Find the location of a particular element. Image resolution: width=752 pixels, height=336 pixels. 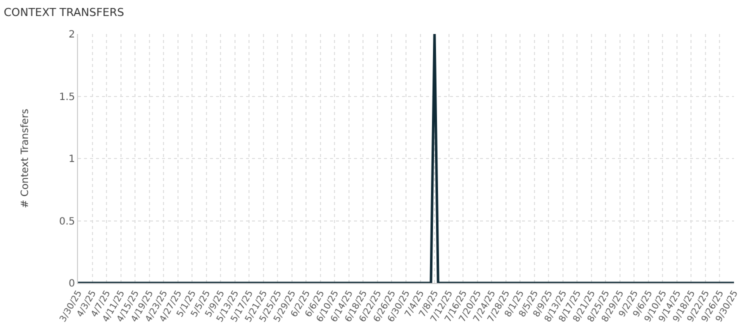

chart-title: CONTEXT TRANSFERS is located at coordinates (64, 13).